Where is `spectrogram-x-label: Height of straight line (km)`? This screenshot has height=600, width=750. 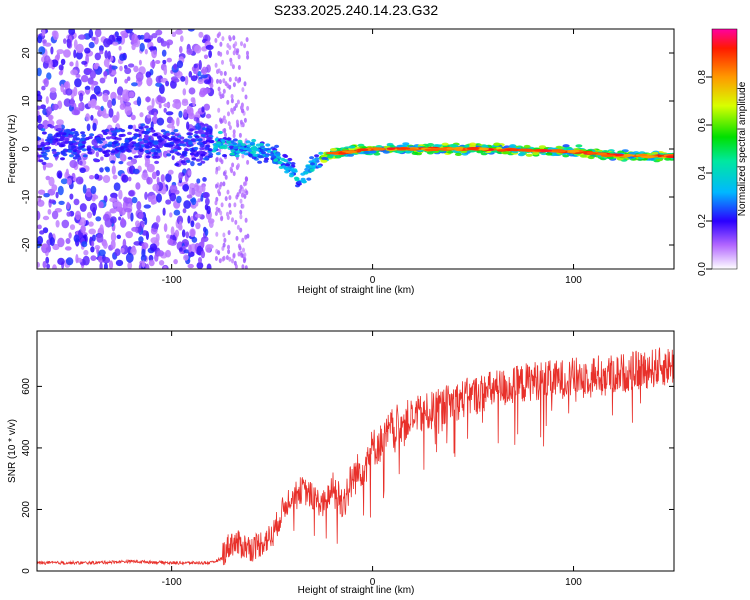 spectrogram-x-label: Height of straight line (km) is located at coordinates (356, 290).